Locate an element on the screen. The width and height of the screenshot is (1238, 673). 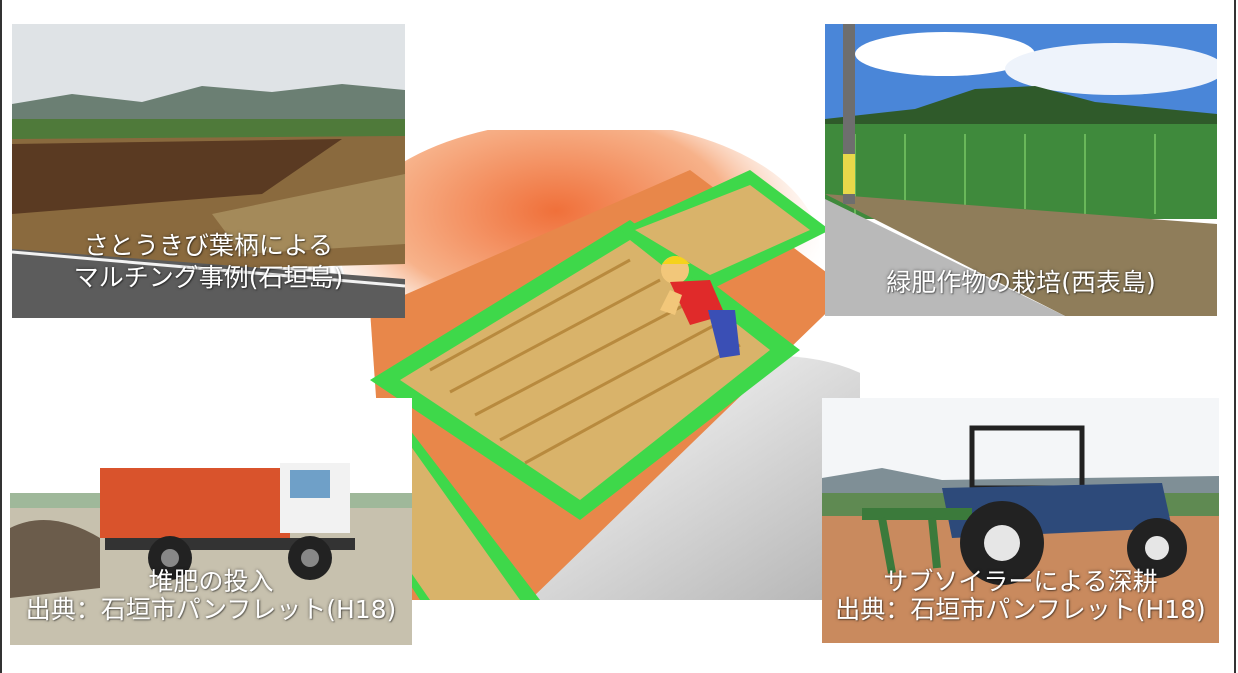
caption-green-manure: 緑肥作物の栽培(西表島) is located at coordinates (1021, 282).